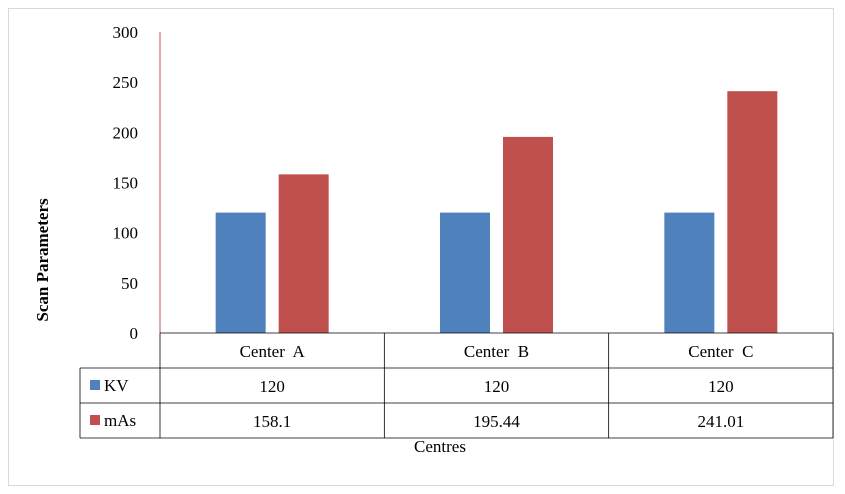 Image resolution: width=845 pixels, height=494 pixels. What do you see at coordinates (42, 260) in the screenshot?
I see `y-axis-label: Scan Parameters` at bounding box center [42, 260].